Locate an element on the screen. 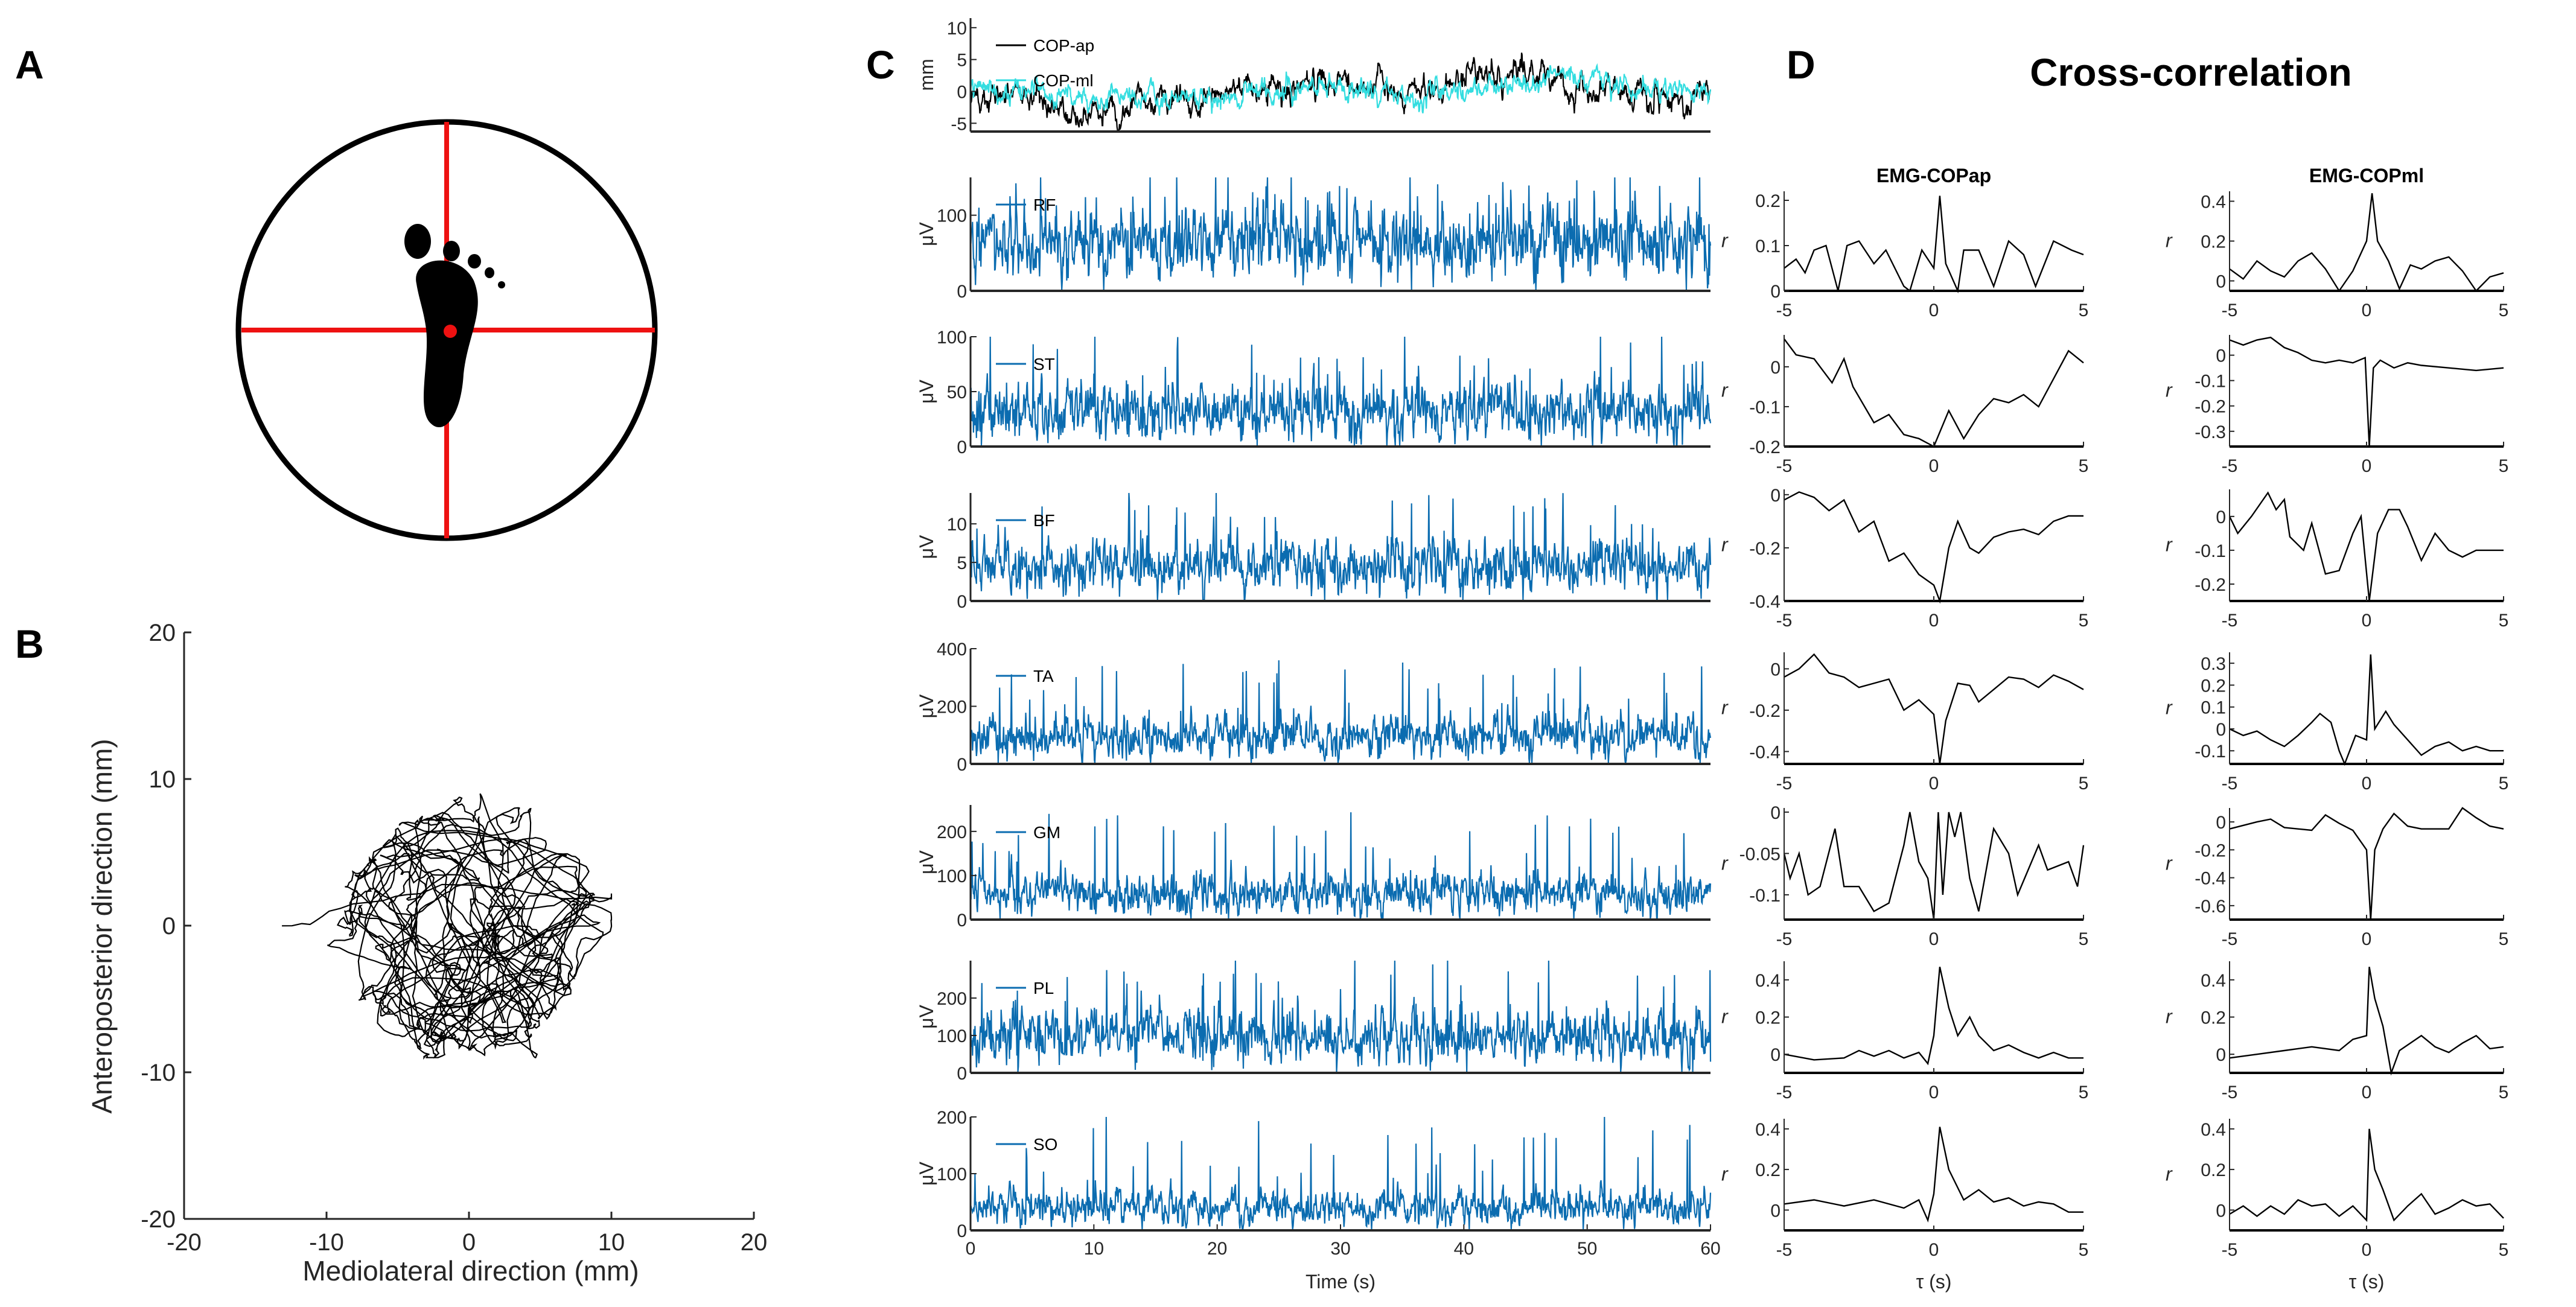 This screenshot has height=1307, width=2576. d-y-tick-label: -0.4 is located at coordinates (1765, 752).